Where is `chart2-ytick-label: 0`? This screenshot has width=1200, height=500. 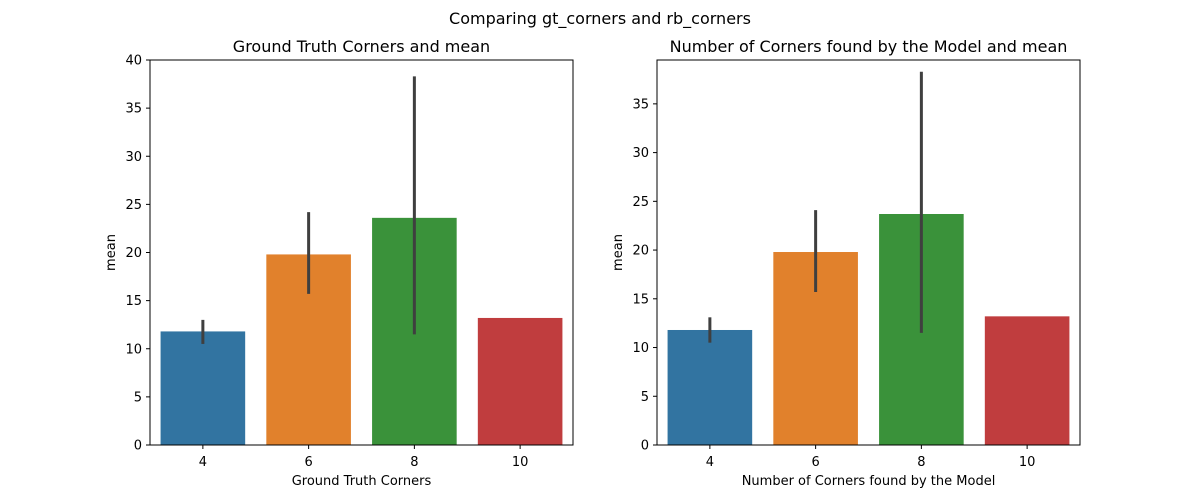 chart2-ytick-label: 0 is located at coordinates (645, 446).